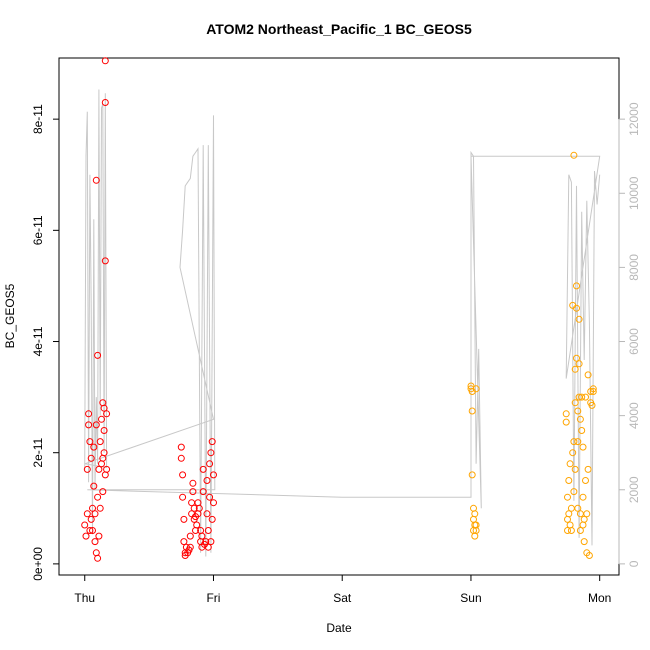 The height and width of the screenshot is (650, 650). I want to click on y-tick-label: 2e-11, so click(38, 452).